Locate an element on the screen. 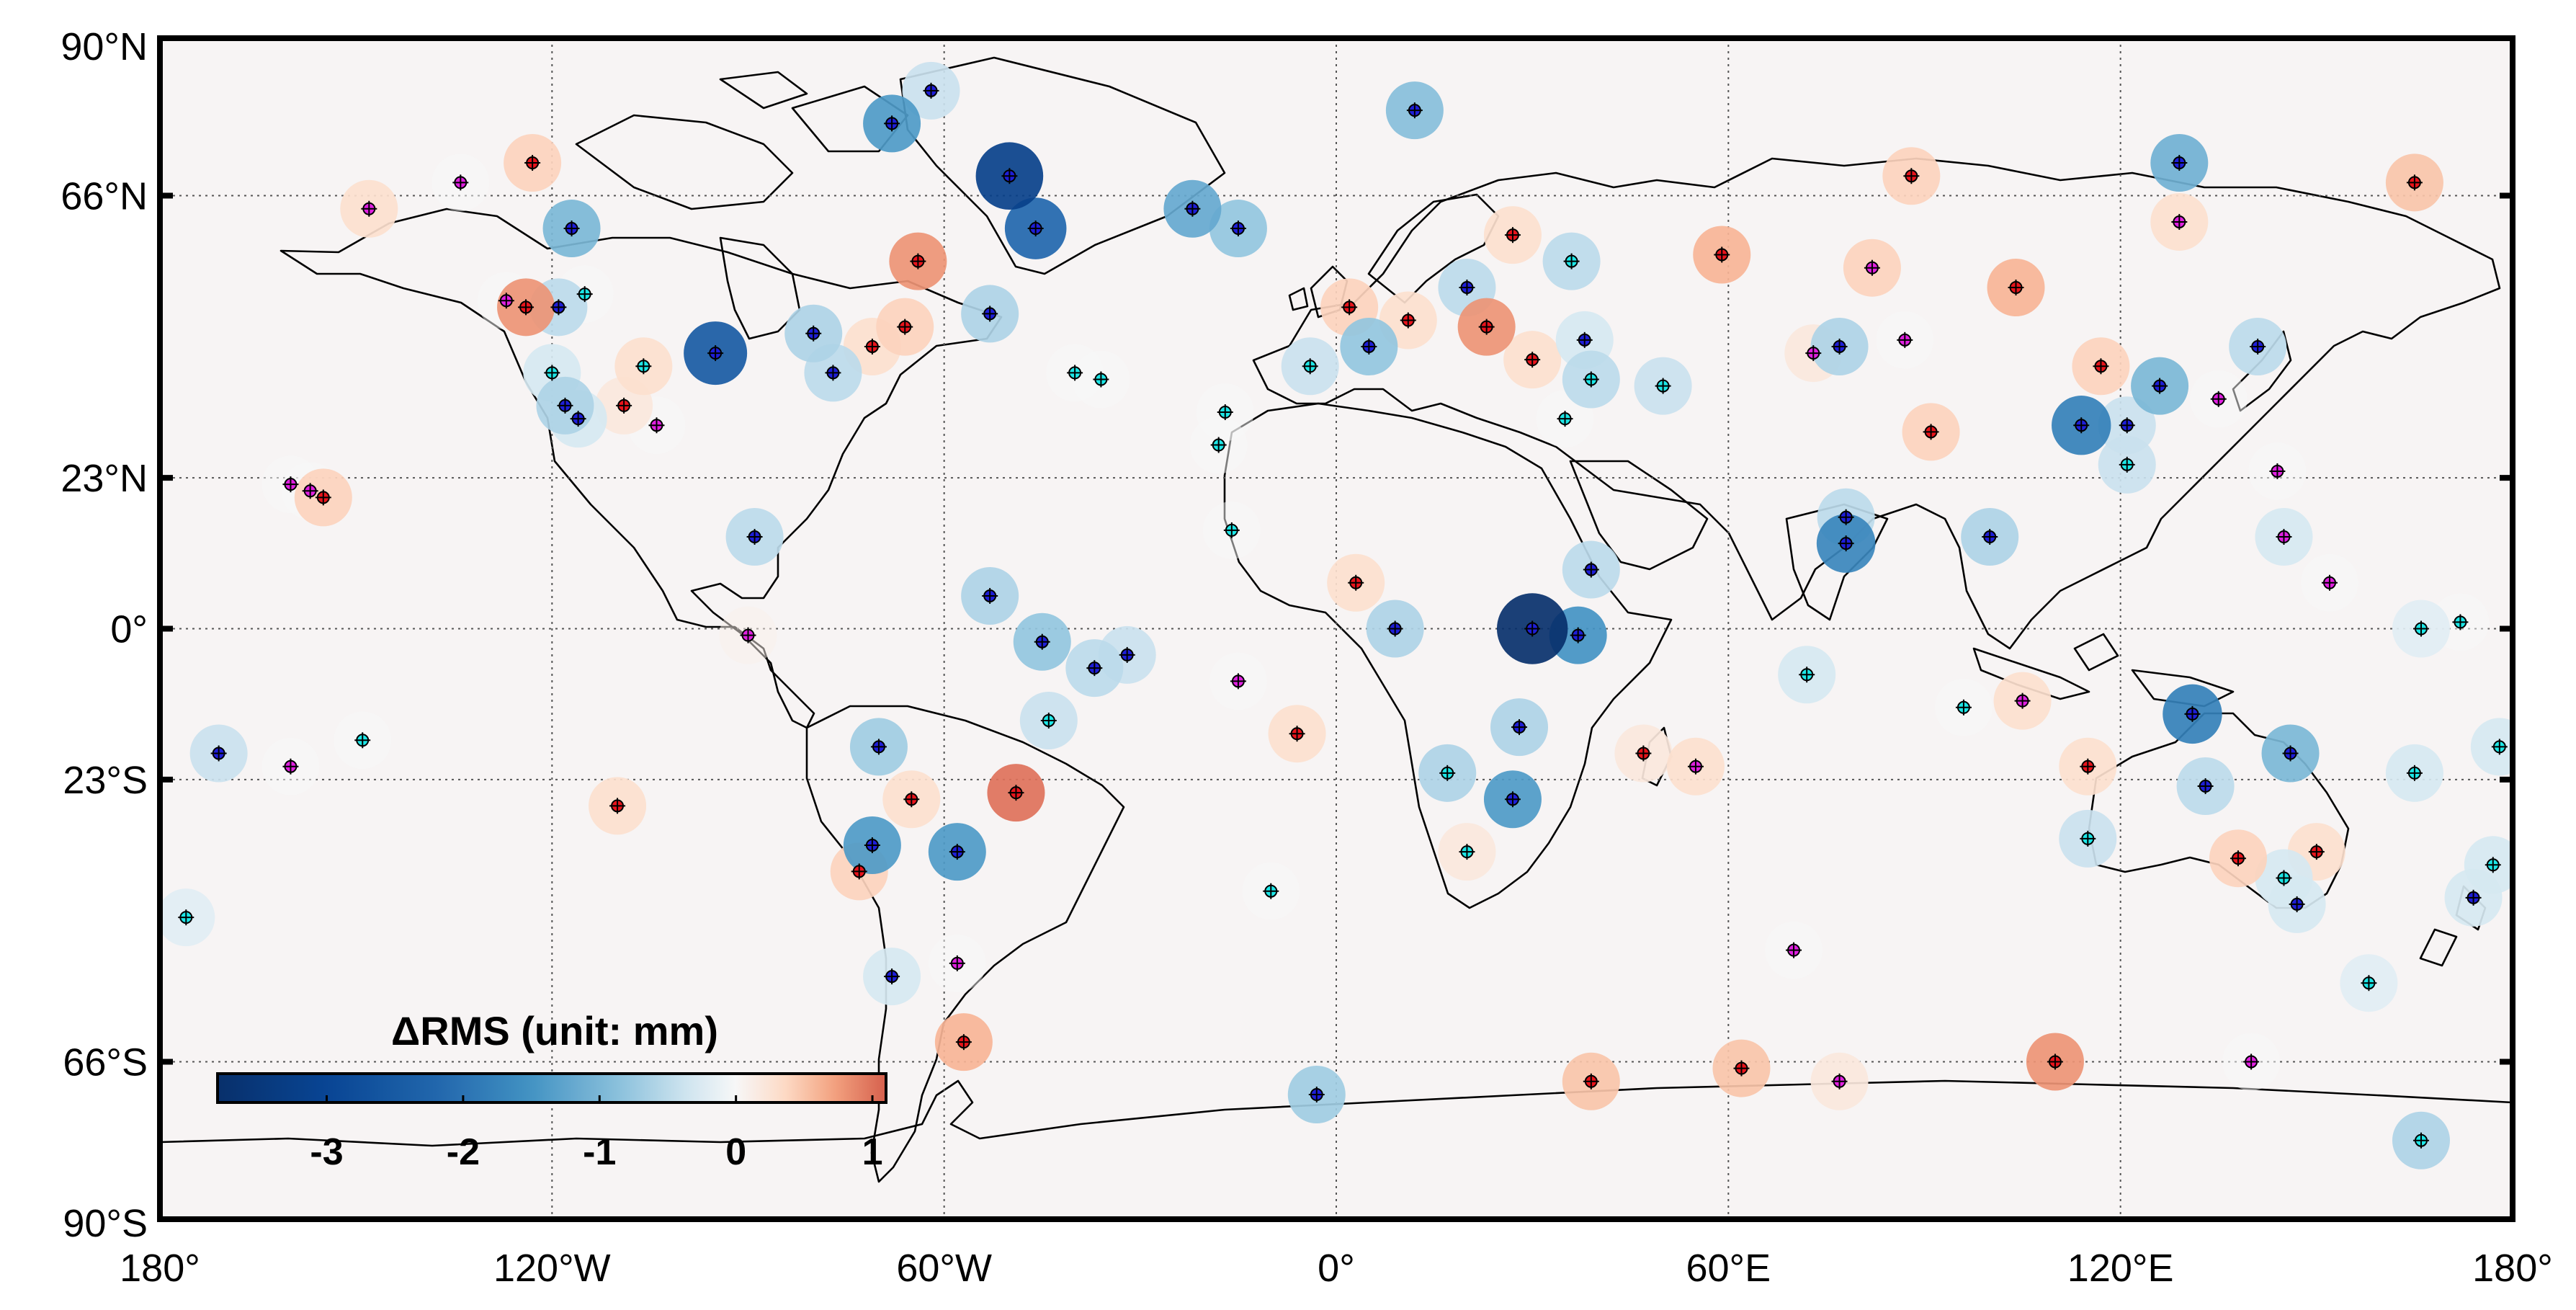  colorbar-ticks: -3 -2 -1 0 1 is located at coordinates (596, 1134).